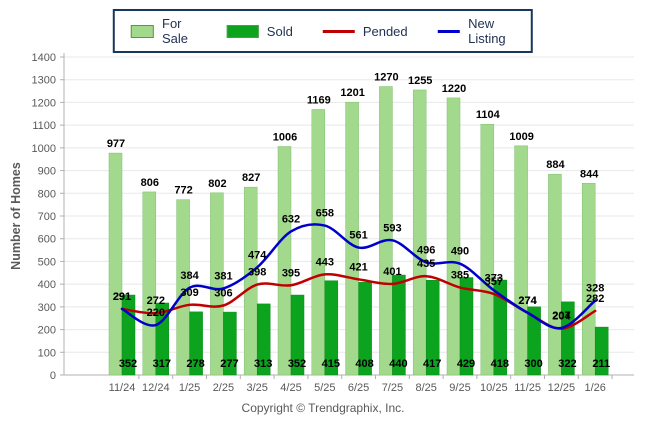 The height and width of the screenshot is (434, 646). Describe the element at coordinates (527, 301) in the screenshot. I see `svg-text: 274` at that location.